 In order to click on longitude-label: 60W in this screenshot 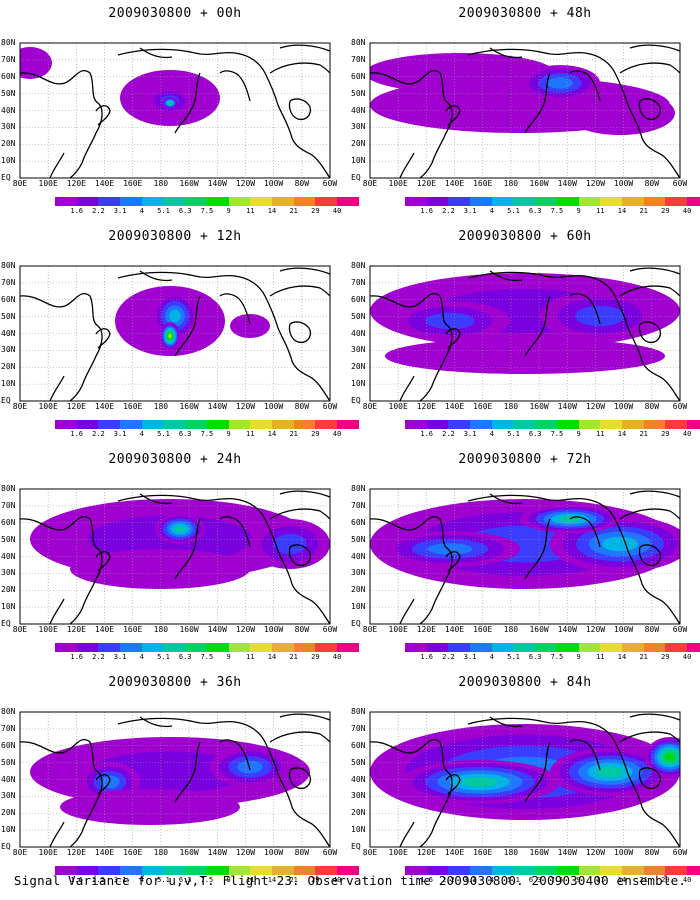, I will do `click(330, 183)`.